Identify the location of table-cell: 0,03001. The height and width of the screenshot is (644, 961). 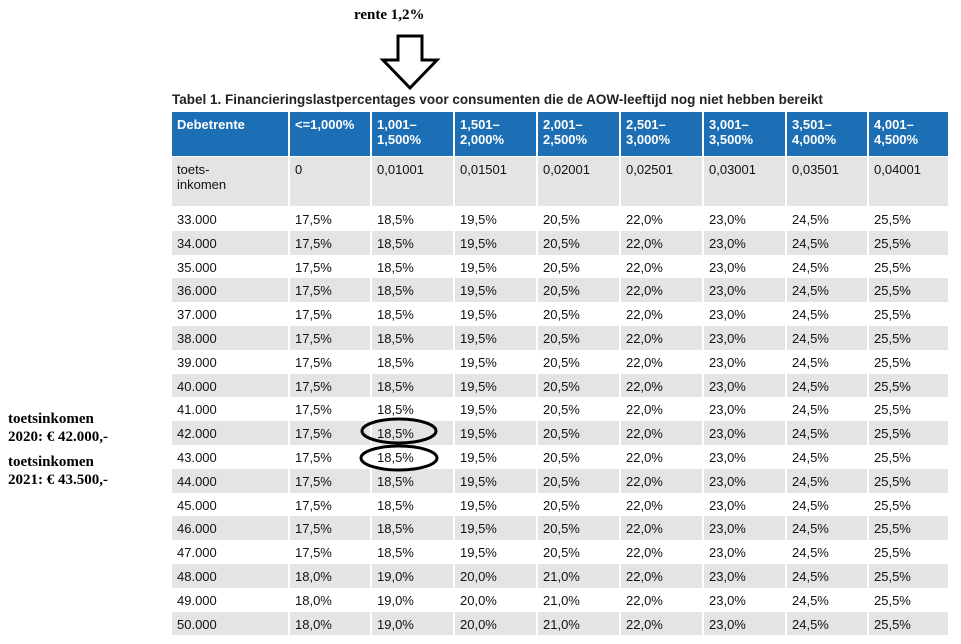
(745, 181).